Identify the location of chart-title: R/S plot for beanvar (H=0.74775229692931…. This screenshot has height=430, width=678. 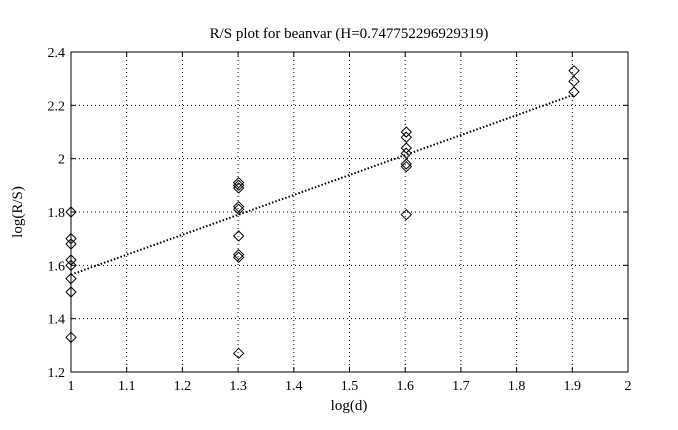
(349, 34).